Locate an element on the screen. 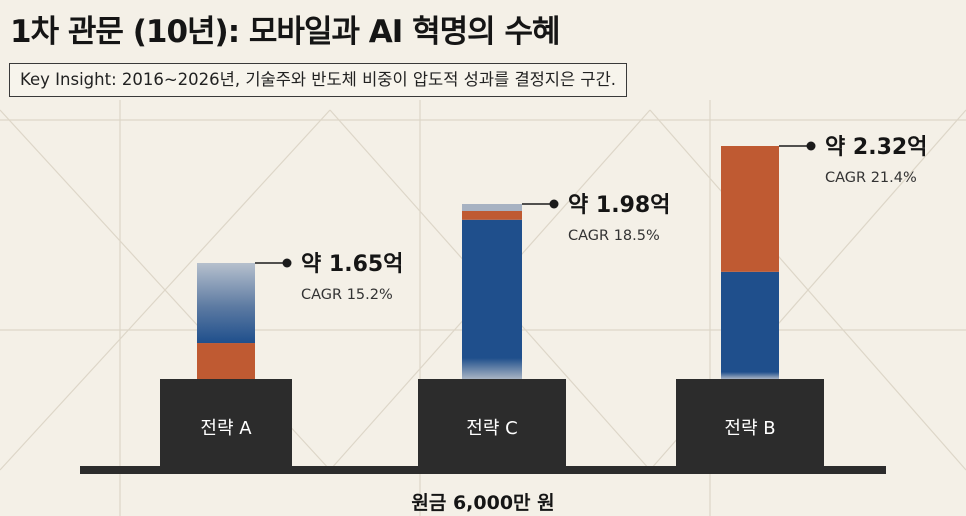  total-value-label: 약 1.98억 is located at coordinates (619, 205).